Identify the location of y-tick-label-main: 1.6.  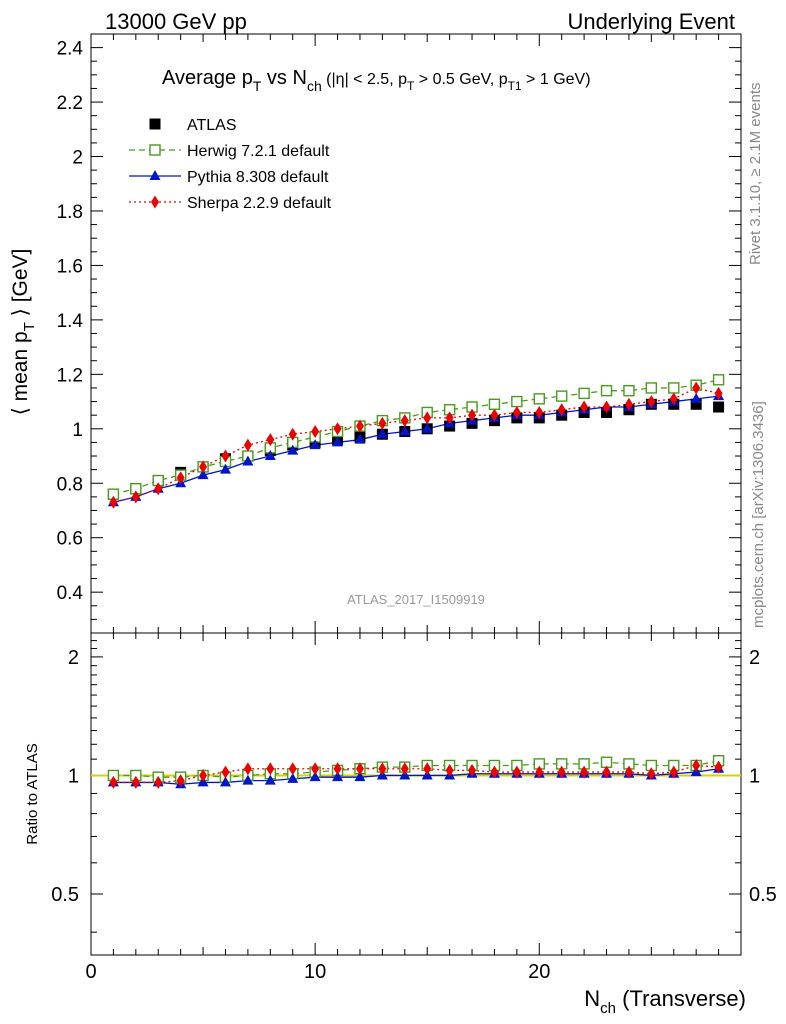
(70, 266).